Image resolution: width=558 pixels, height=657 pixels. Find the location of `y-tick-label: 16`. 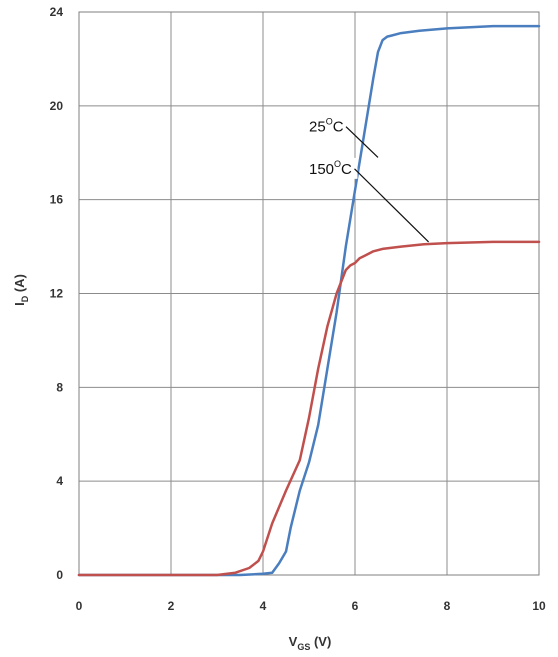

y-tick-label: 16 is located at coordinates (57, 200).